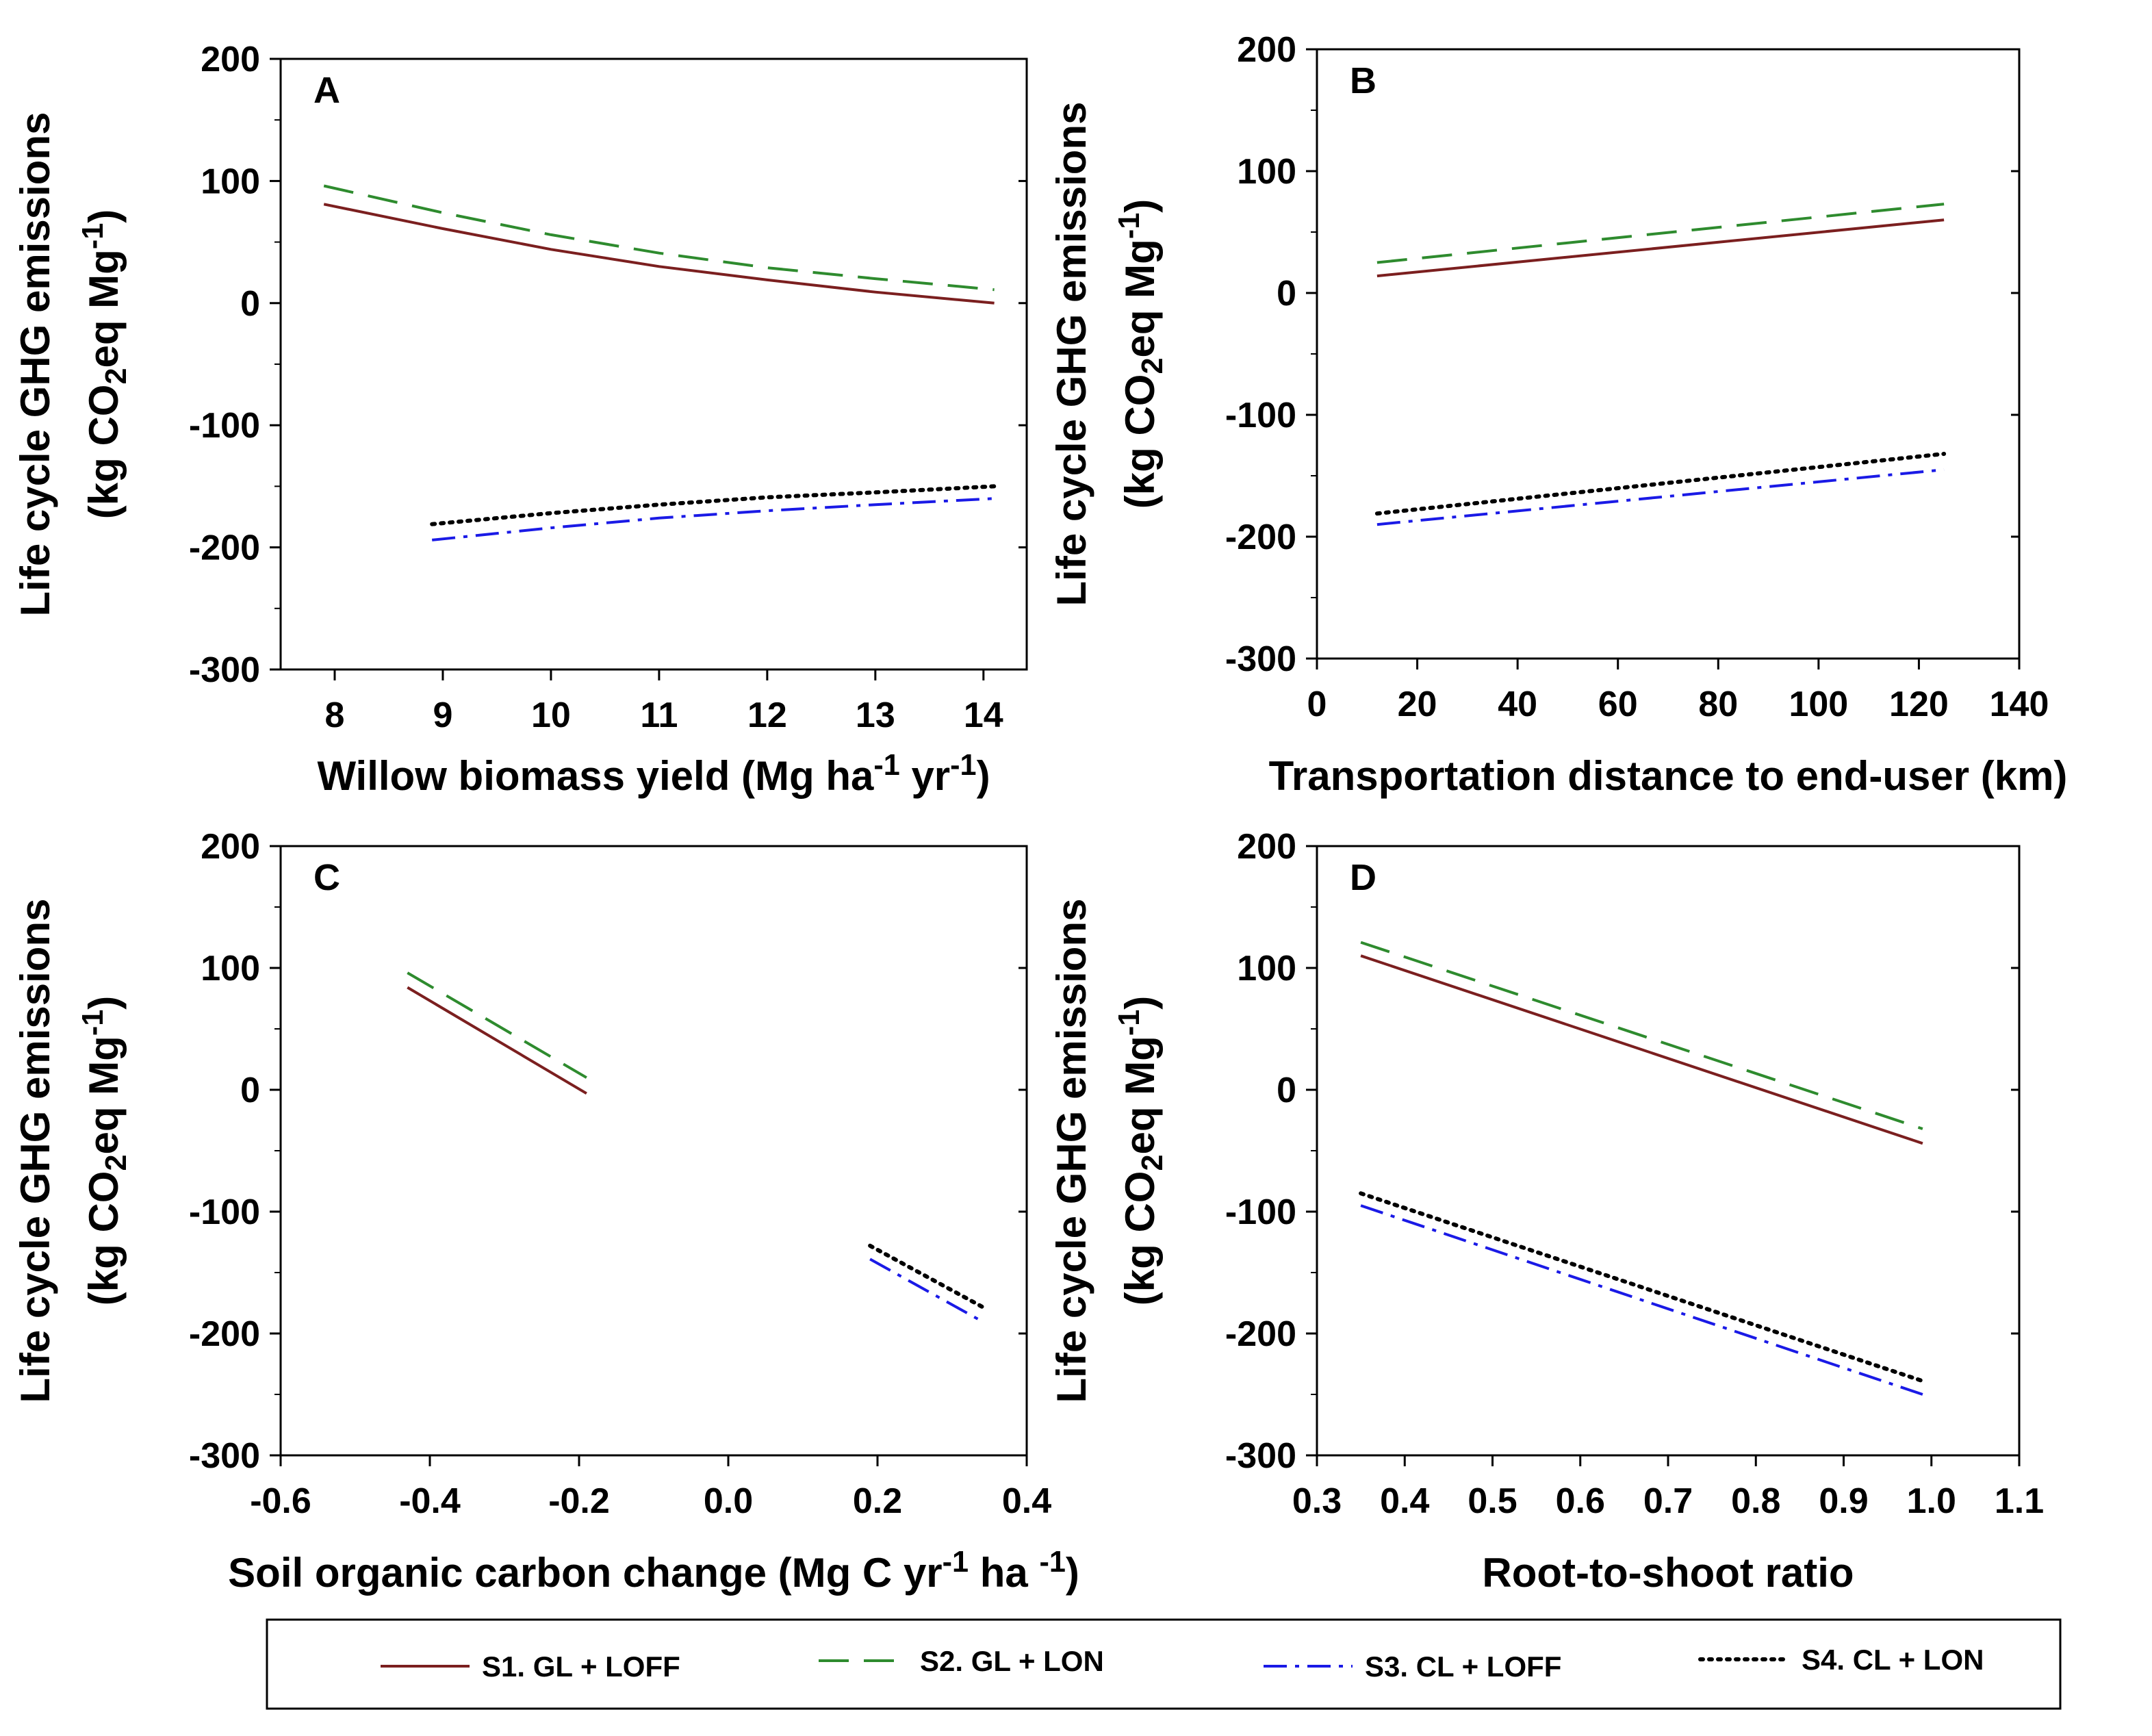 This screenshot has height=1736, width=2152. I want to click on x-tick-label: 20, so click(1417, 704).